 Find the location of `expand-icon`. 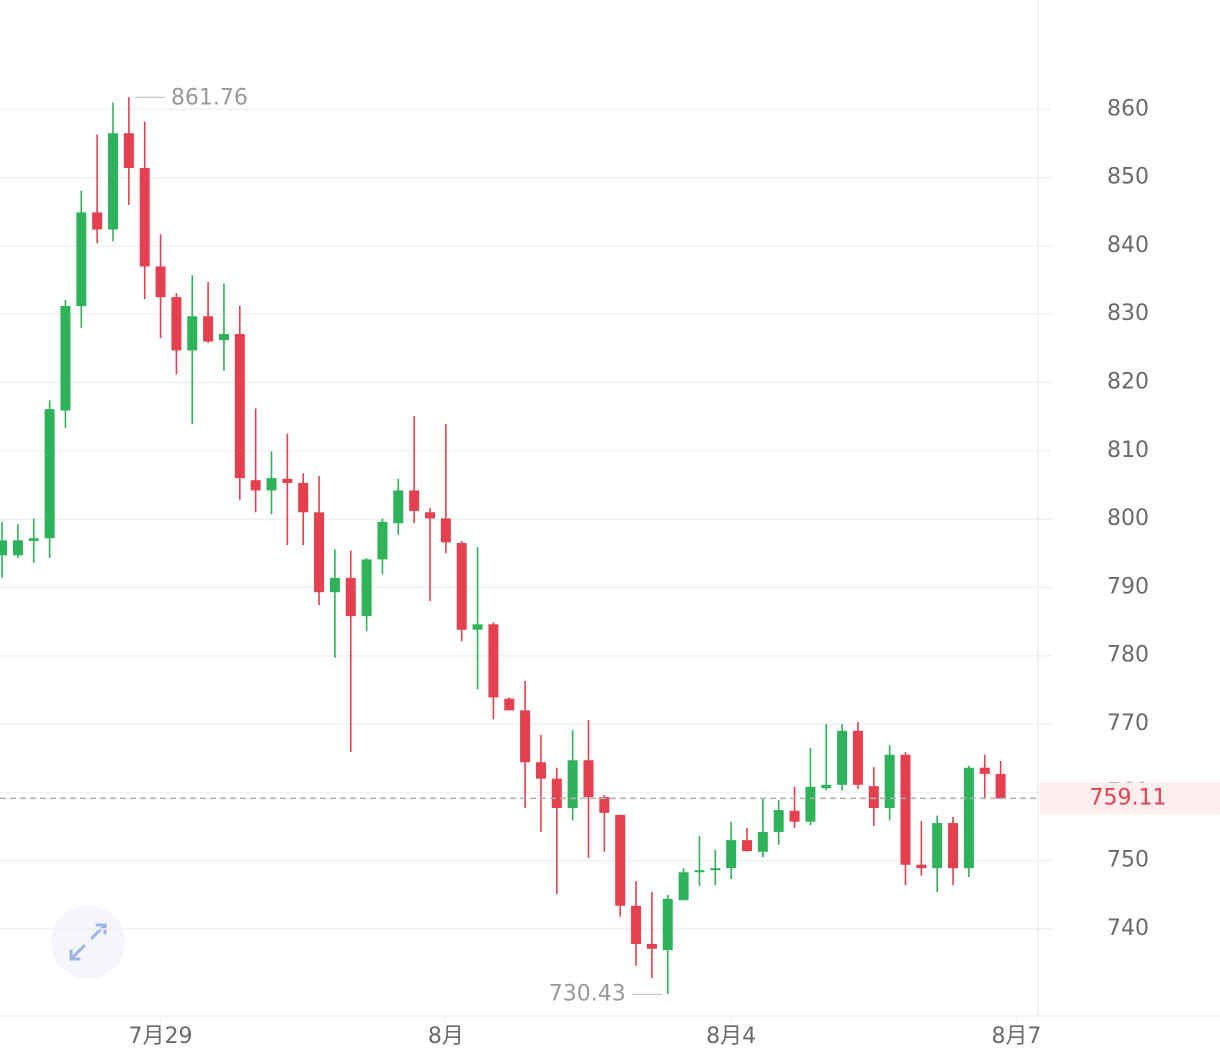

expand-icon is located at coordinates (88, 942).